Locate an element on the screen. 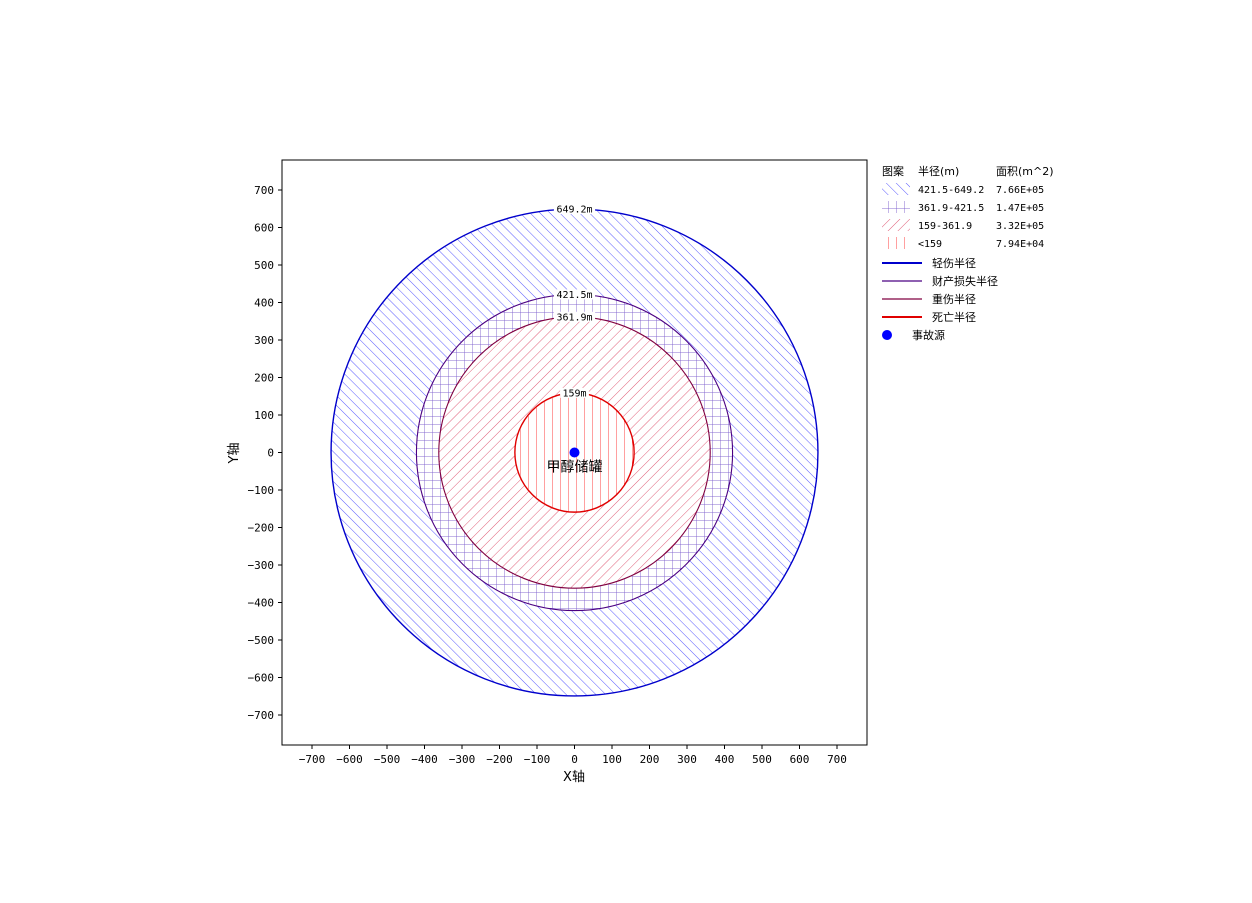 This screenshot has width=1252, height=903. legend-area: 1.47E+05 is located at coordinates (1020, 208).